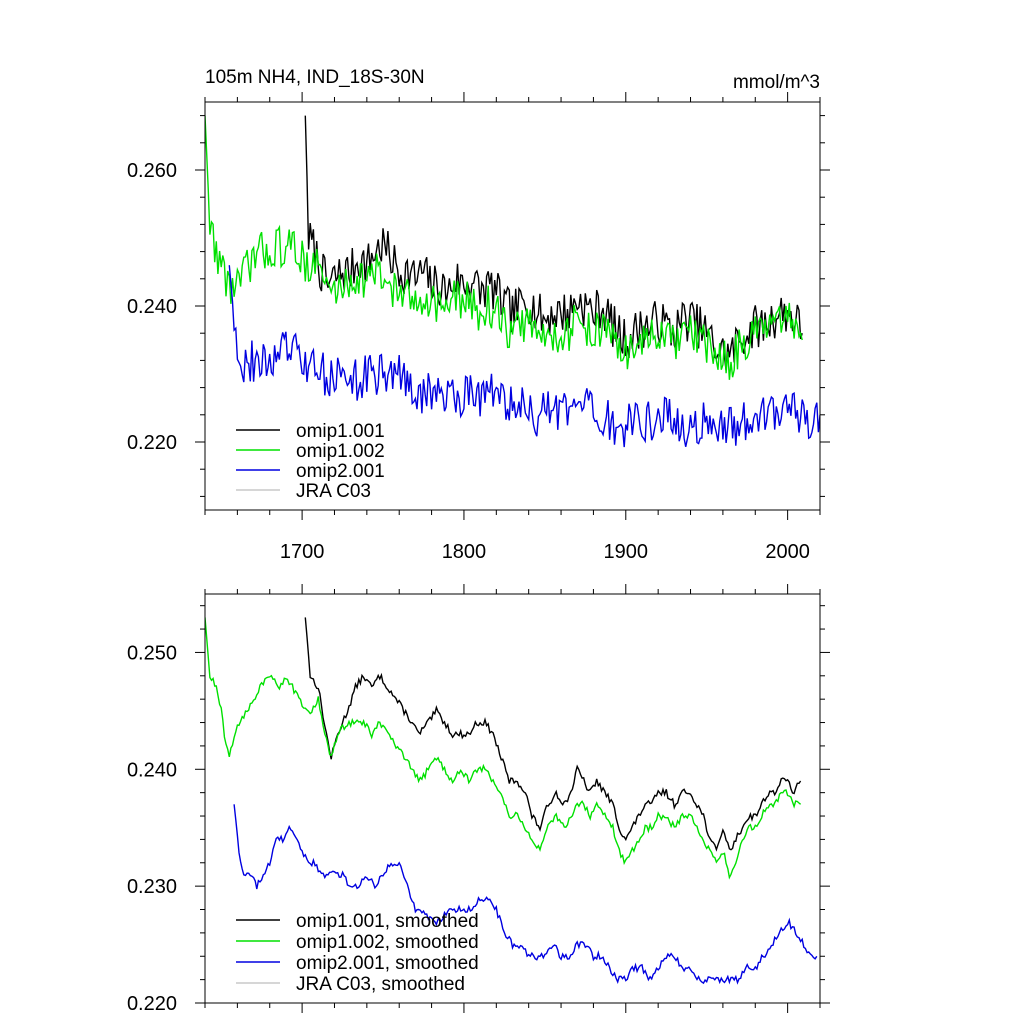 The height and width of the screenshot is (1024, 1024). What do you see at coordinates (152, 653) in the screenshot?
I see `y-tick-label: 0.250` at bounding box center [152, 653].